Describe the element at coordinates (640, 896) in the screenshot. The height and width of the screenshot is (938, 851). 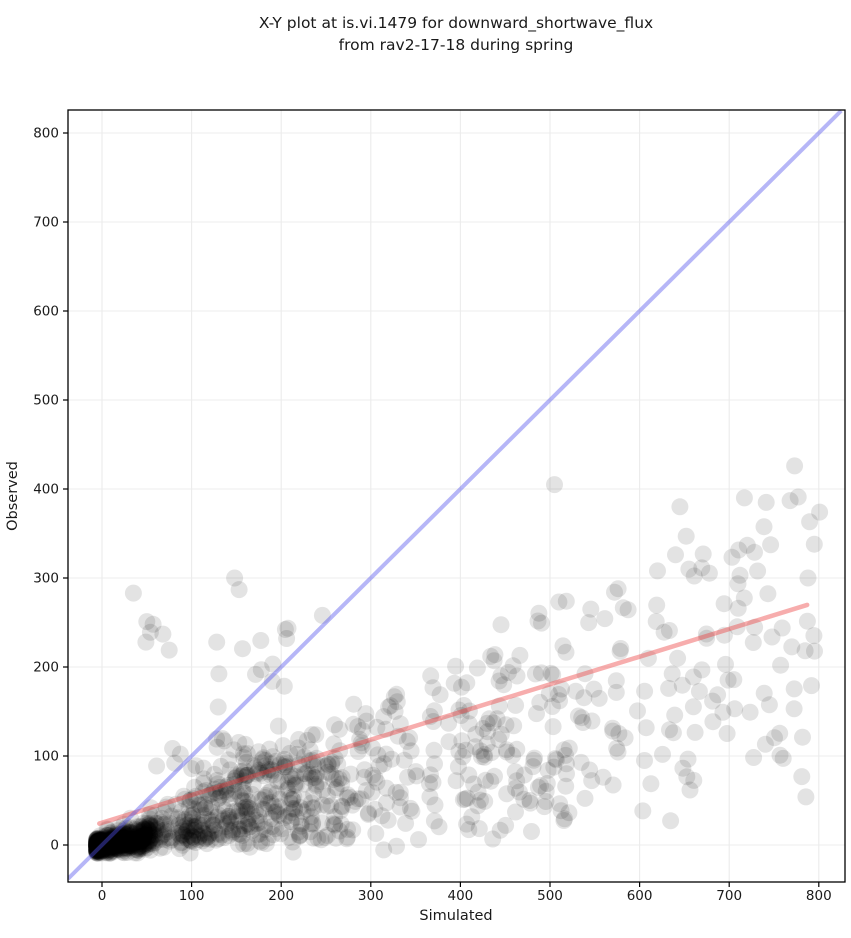
I see `x-tick-label: 600` at that location.